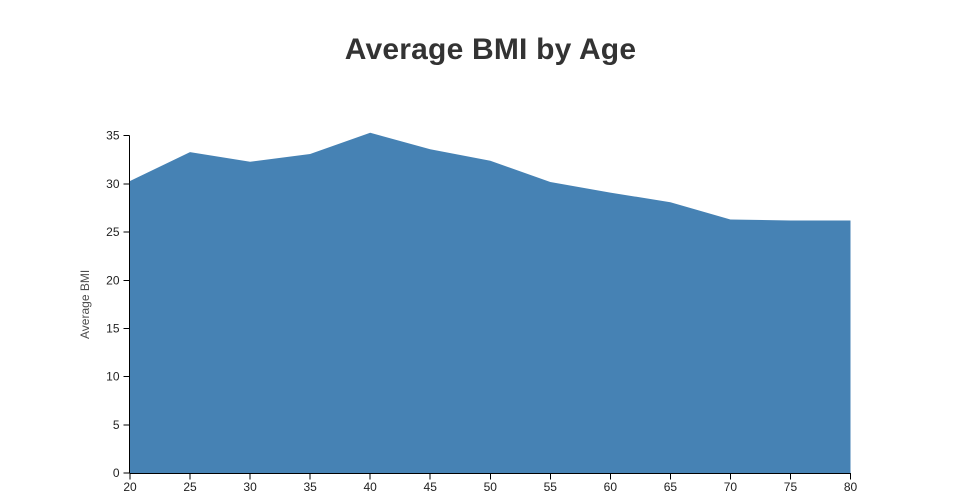 Image resolution: width=960 pixels, height=500 pixels. I want to click on x-tick-label: 30, so click(250, 487).